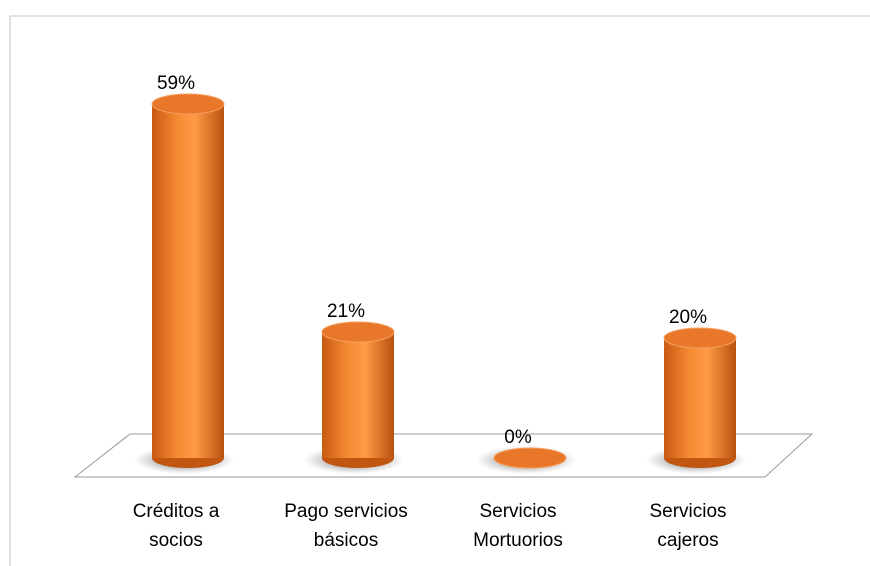  Describe the element at coordinates (176, 83) in the screenshot. I see `data-label: 59%` at that location.